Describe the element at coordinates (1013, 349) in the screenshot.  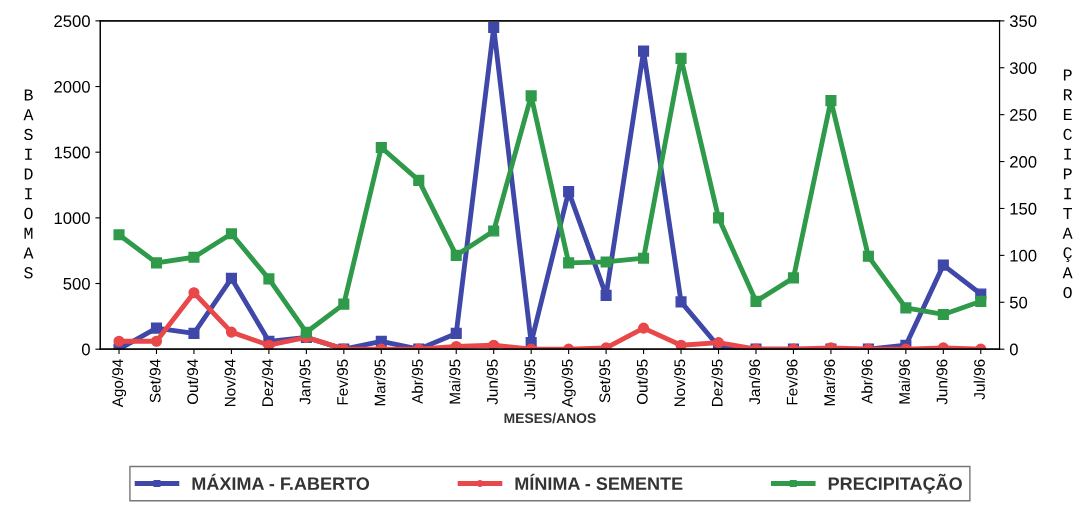
I see `y2-tick-label: 0` at that location.